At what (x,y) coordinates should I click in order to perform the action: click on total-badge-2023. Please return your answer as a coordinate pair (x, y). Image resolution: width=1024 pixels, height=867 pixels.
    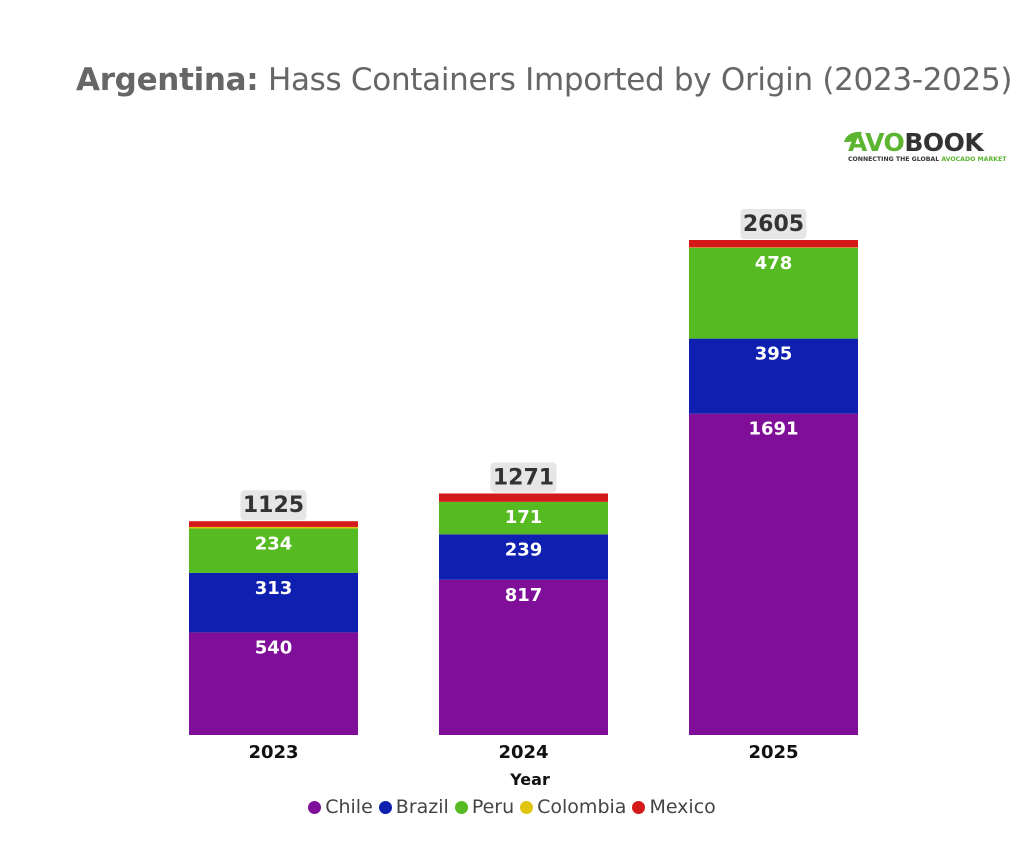
    Looking at the image, I should click on (273, 505).